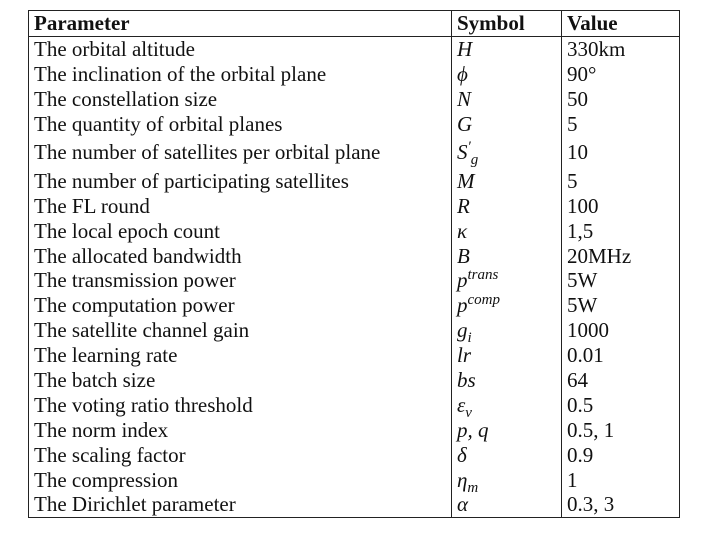 The height and width of the screenshot is (547, 704). Describe the element at coordinates (461, 404) in the screenshot. I see `symbol-base: ε` at that location.